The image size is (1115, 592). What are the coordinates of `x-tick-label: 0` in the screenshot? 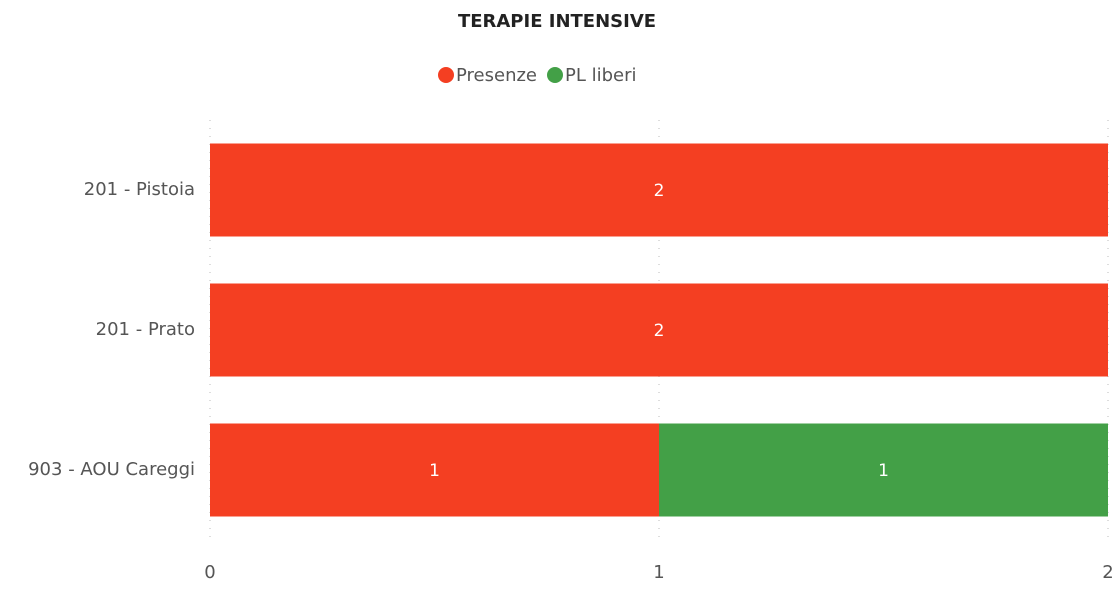 It's located at (209, 572).